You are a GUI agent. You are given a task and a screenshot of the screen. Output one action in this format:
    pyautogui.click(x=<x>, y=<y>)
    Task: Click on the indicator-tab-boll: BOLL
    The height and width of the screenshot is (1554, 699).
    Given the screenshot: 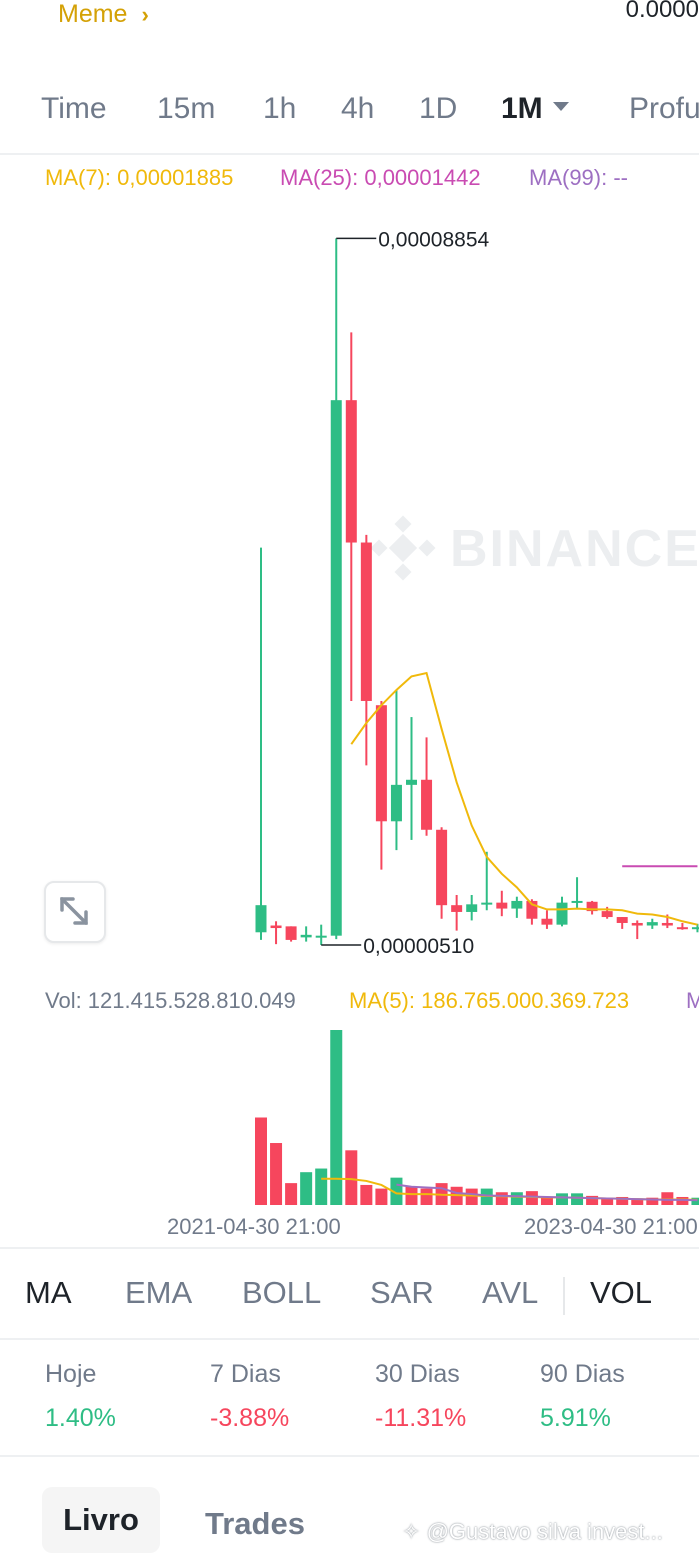 What is the action you would take?
    pyautogui.click(x=282, y=1292)
    